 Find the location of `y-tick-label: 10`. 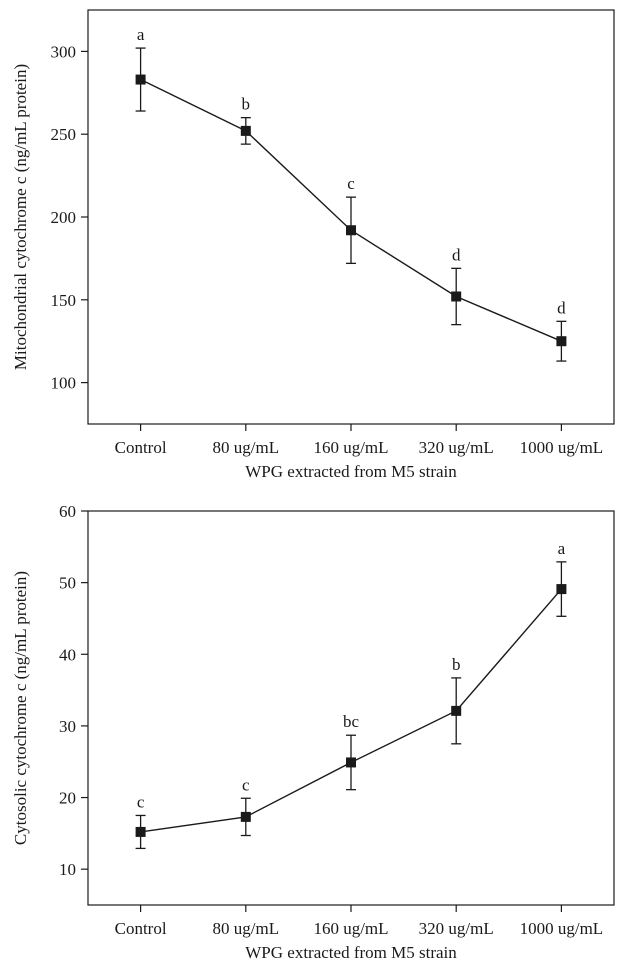

y-tick-label: 10 is located at coordinates (67, 869).